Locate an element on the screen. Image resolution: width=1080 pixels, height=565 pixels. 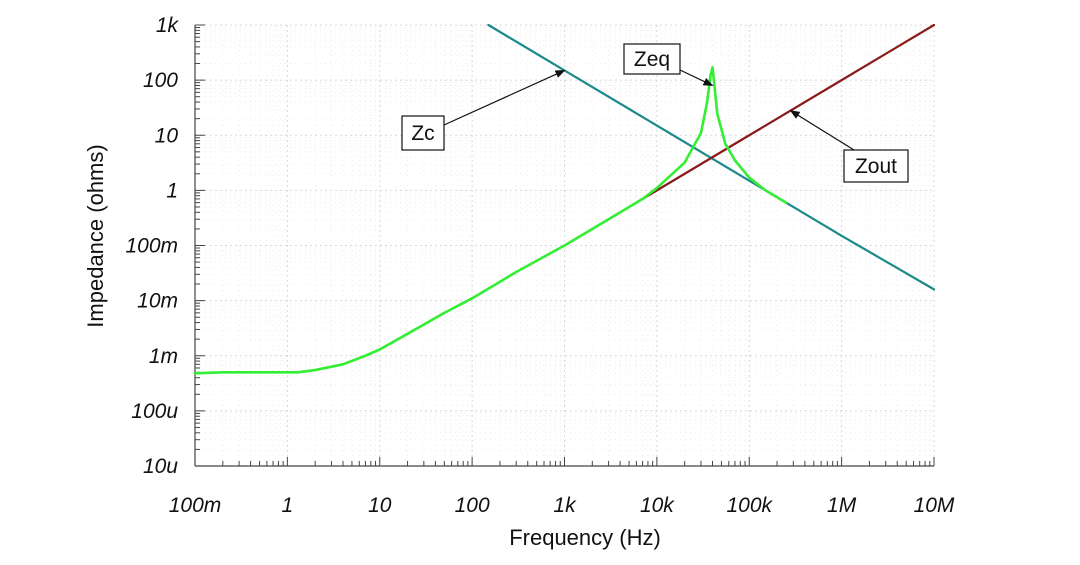
annotation-arrow-zeq is located at coordinates (696, 78).